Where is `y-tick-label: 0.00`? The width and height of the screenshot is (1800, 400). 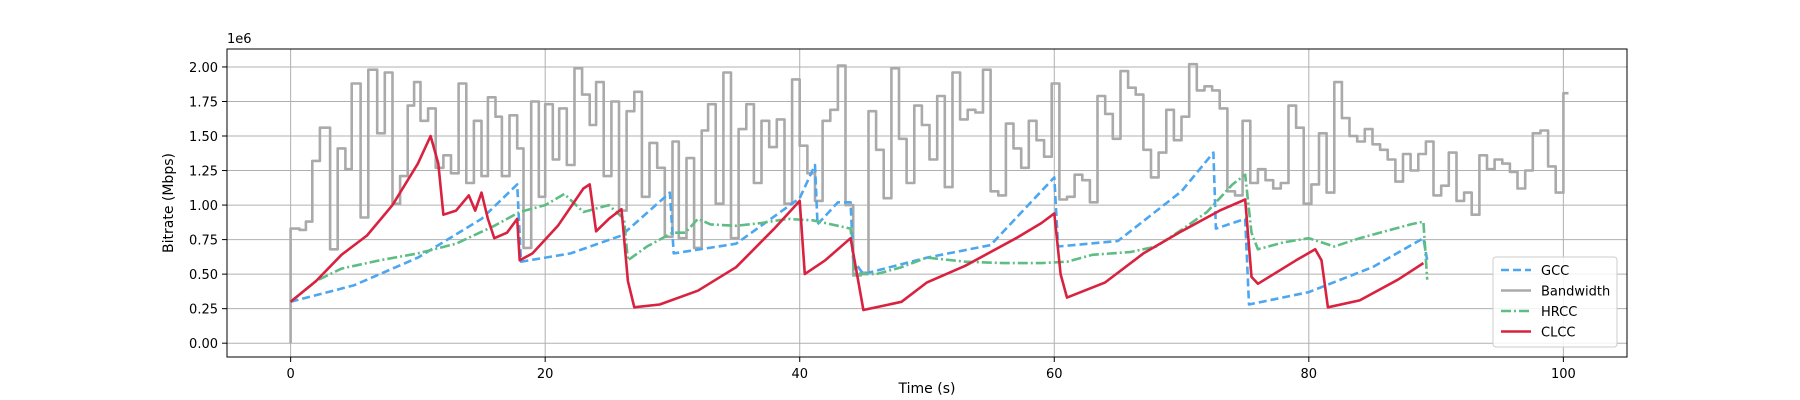 y-tick-label: 0.00 is located at coordinates (203, 344).